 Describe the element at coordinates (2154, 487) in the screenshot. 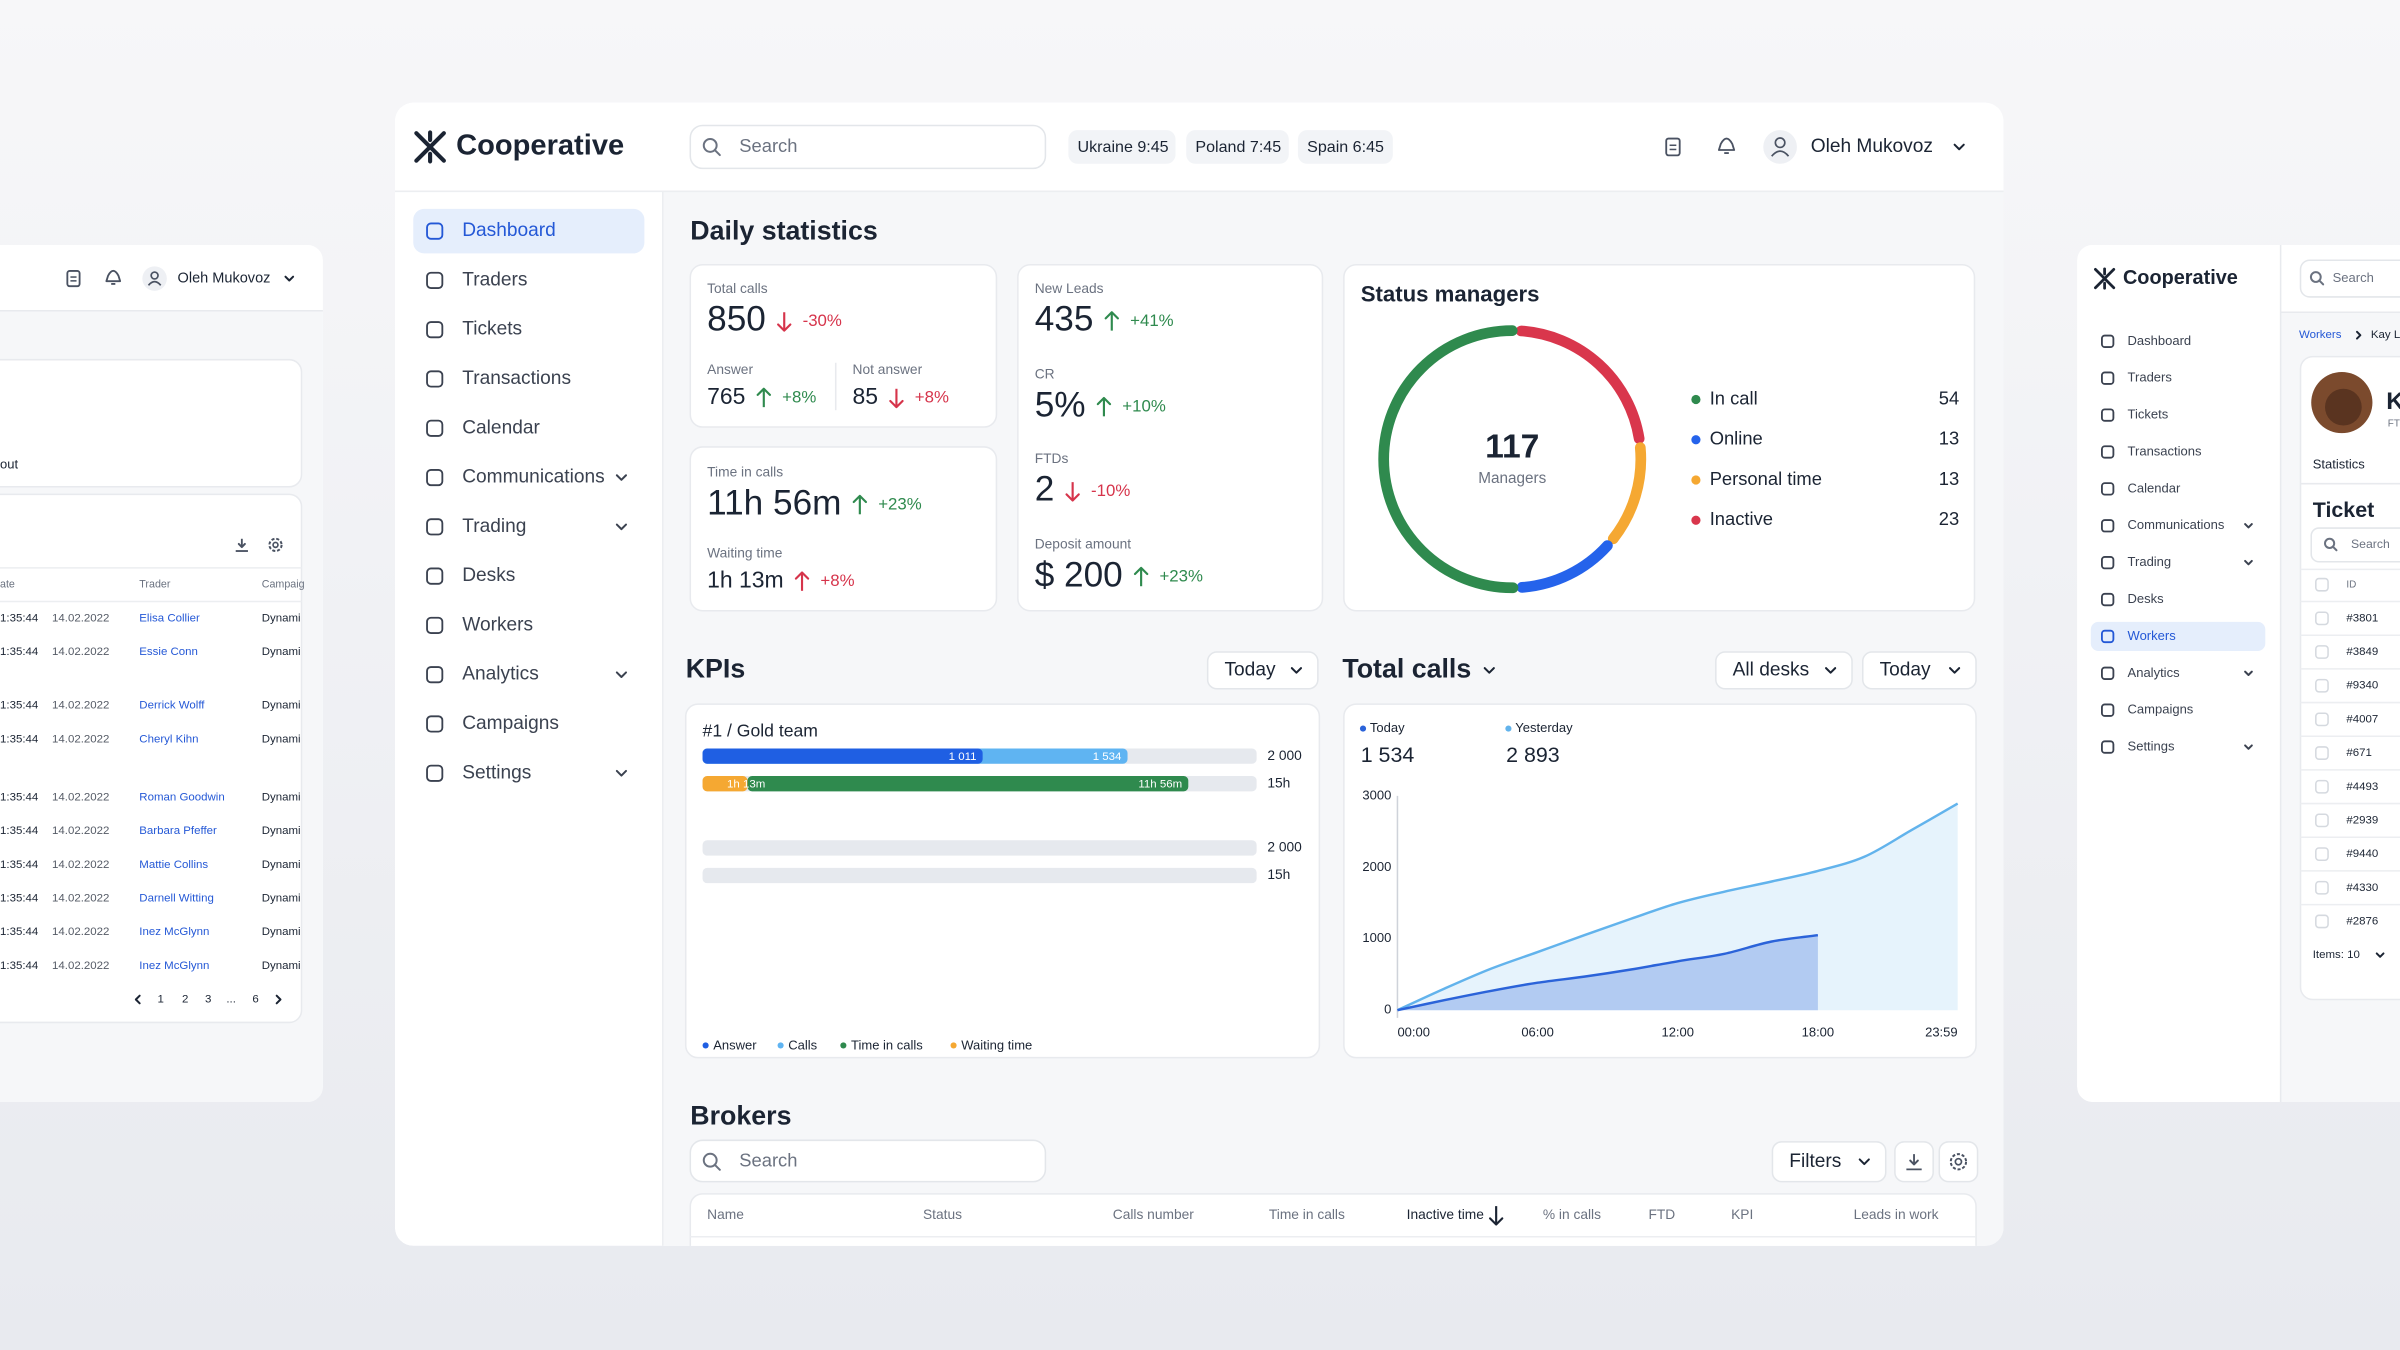

I see `nav-label: Calendar` at that location.